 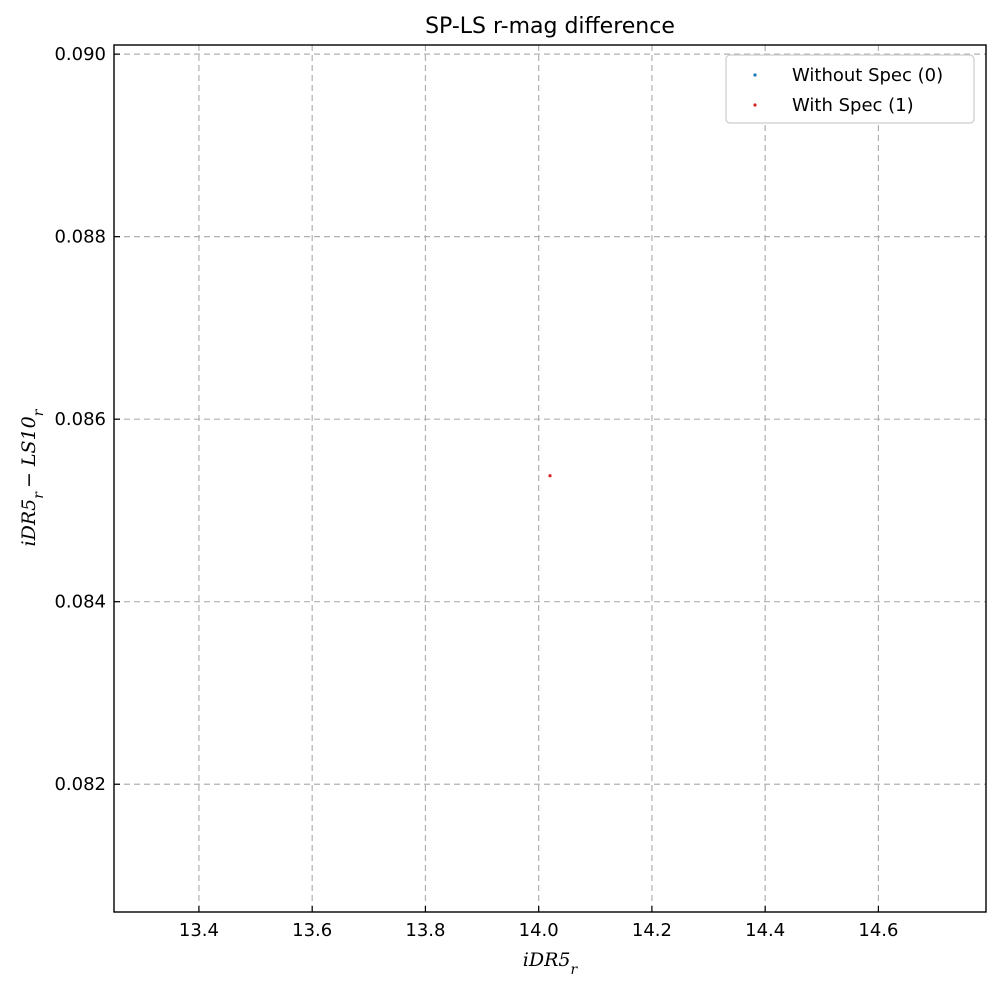 I want to click on legend-marker-without-spec, so click(x=755, y=75).